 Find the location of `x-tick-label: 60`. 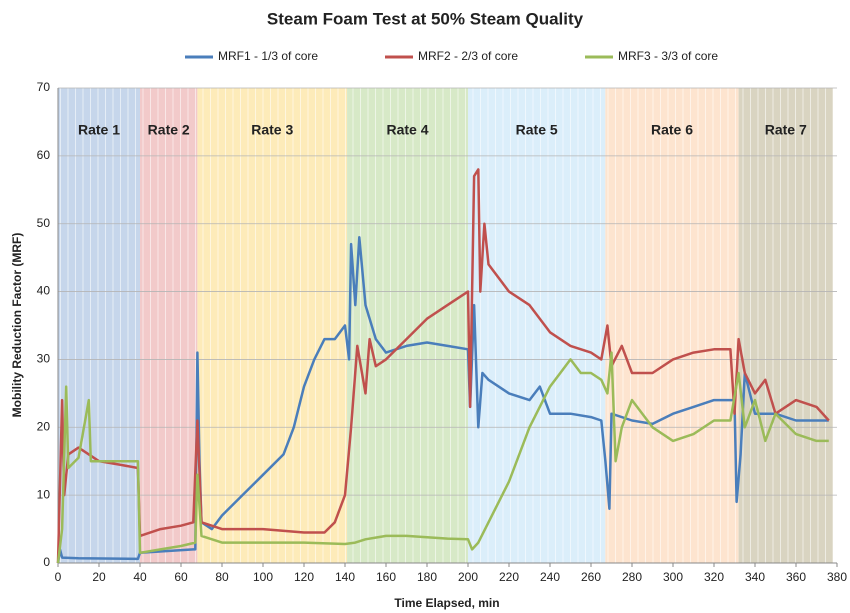

x-tick-label: 60 is located at coordinates (181, 577).